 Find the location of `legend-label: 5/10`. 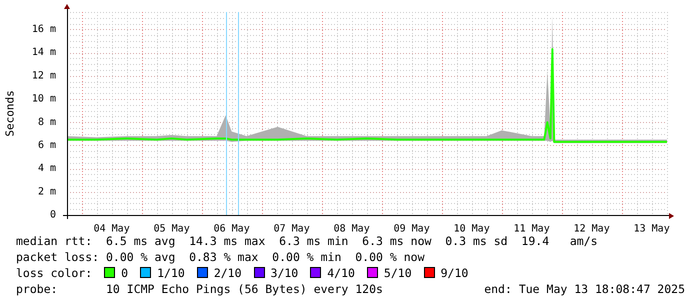

legend-label: 5/10 is located at coordinates (398, 273).